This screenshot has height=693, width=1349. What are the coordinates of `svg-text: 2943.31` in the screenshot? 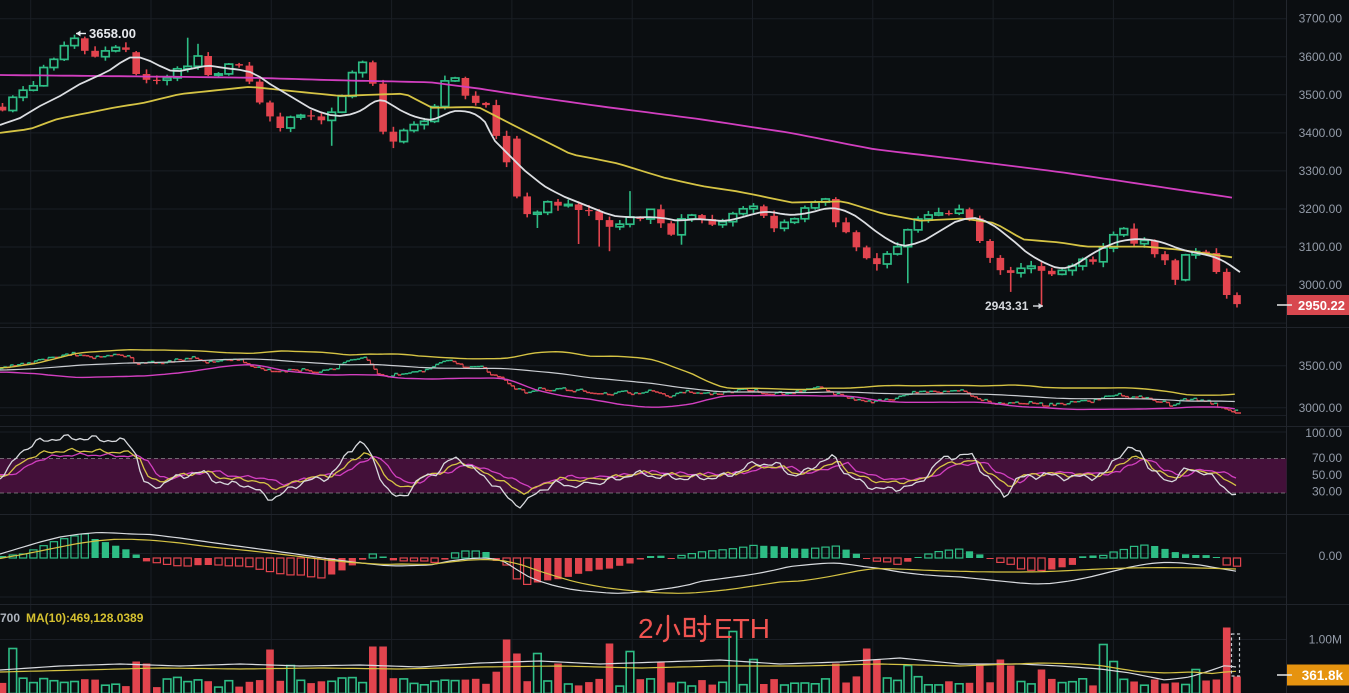 It's located at (1007, 306).